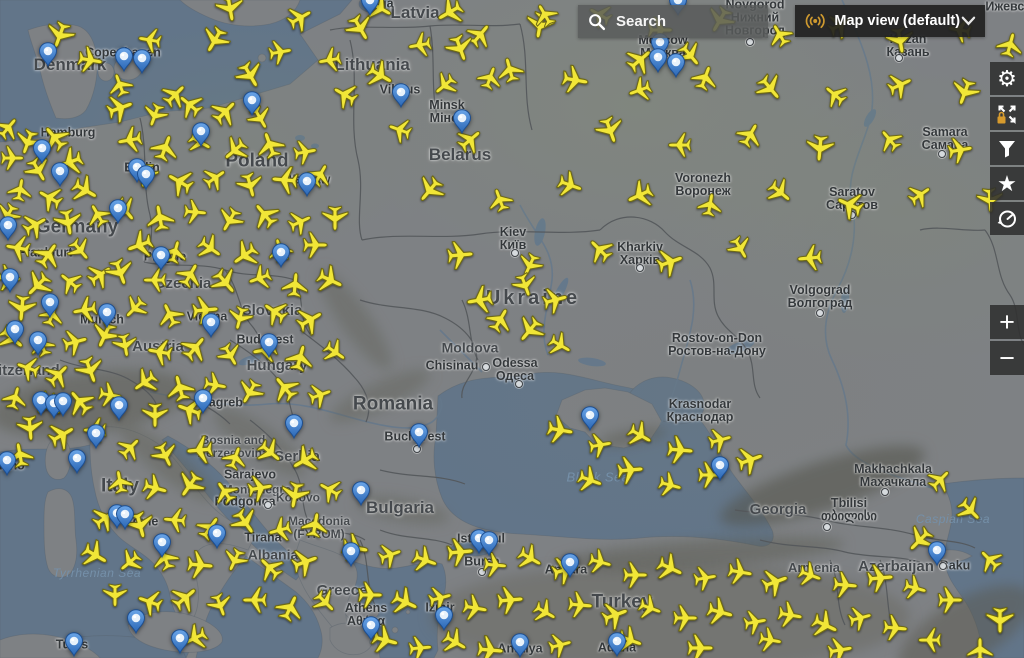 The image size is (1024, 658). Describe the element at coordinates (415, 12) in the screenshot. I see `country-label: Latvia` at that location.